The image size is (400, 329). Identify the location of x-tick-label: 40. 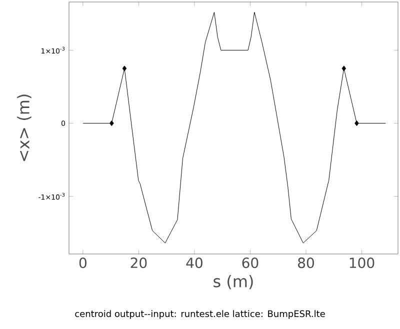
(194, 263).